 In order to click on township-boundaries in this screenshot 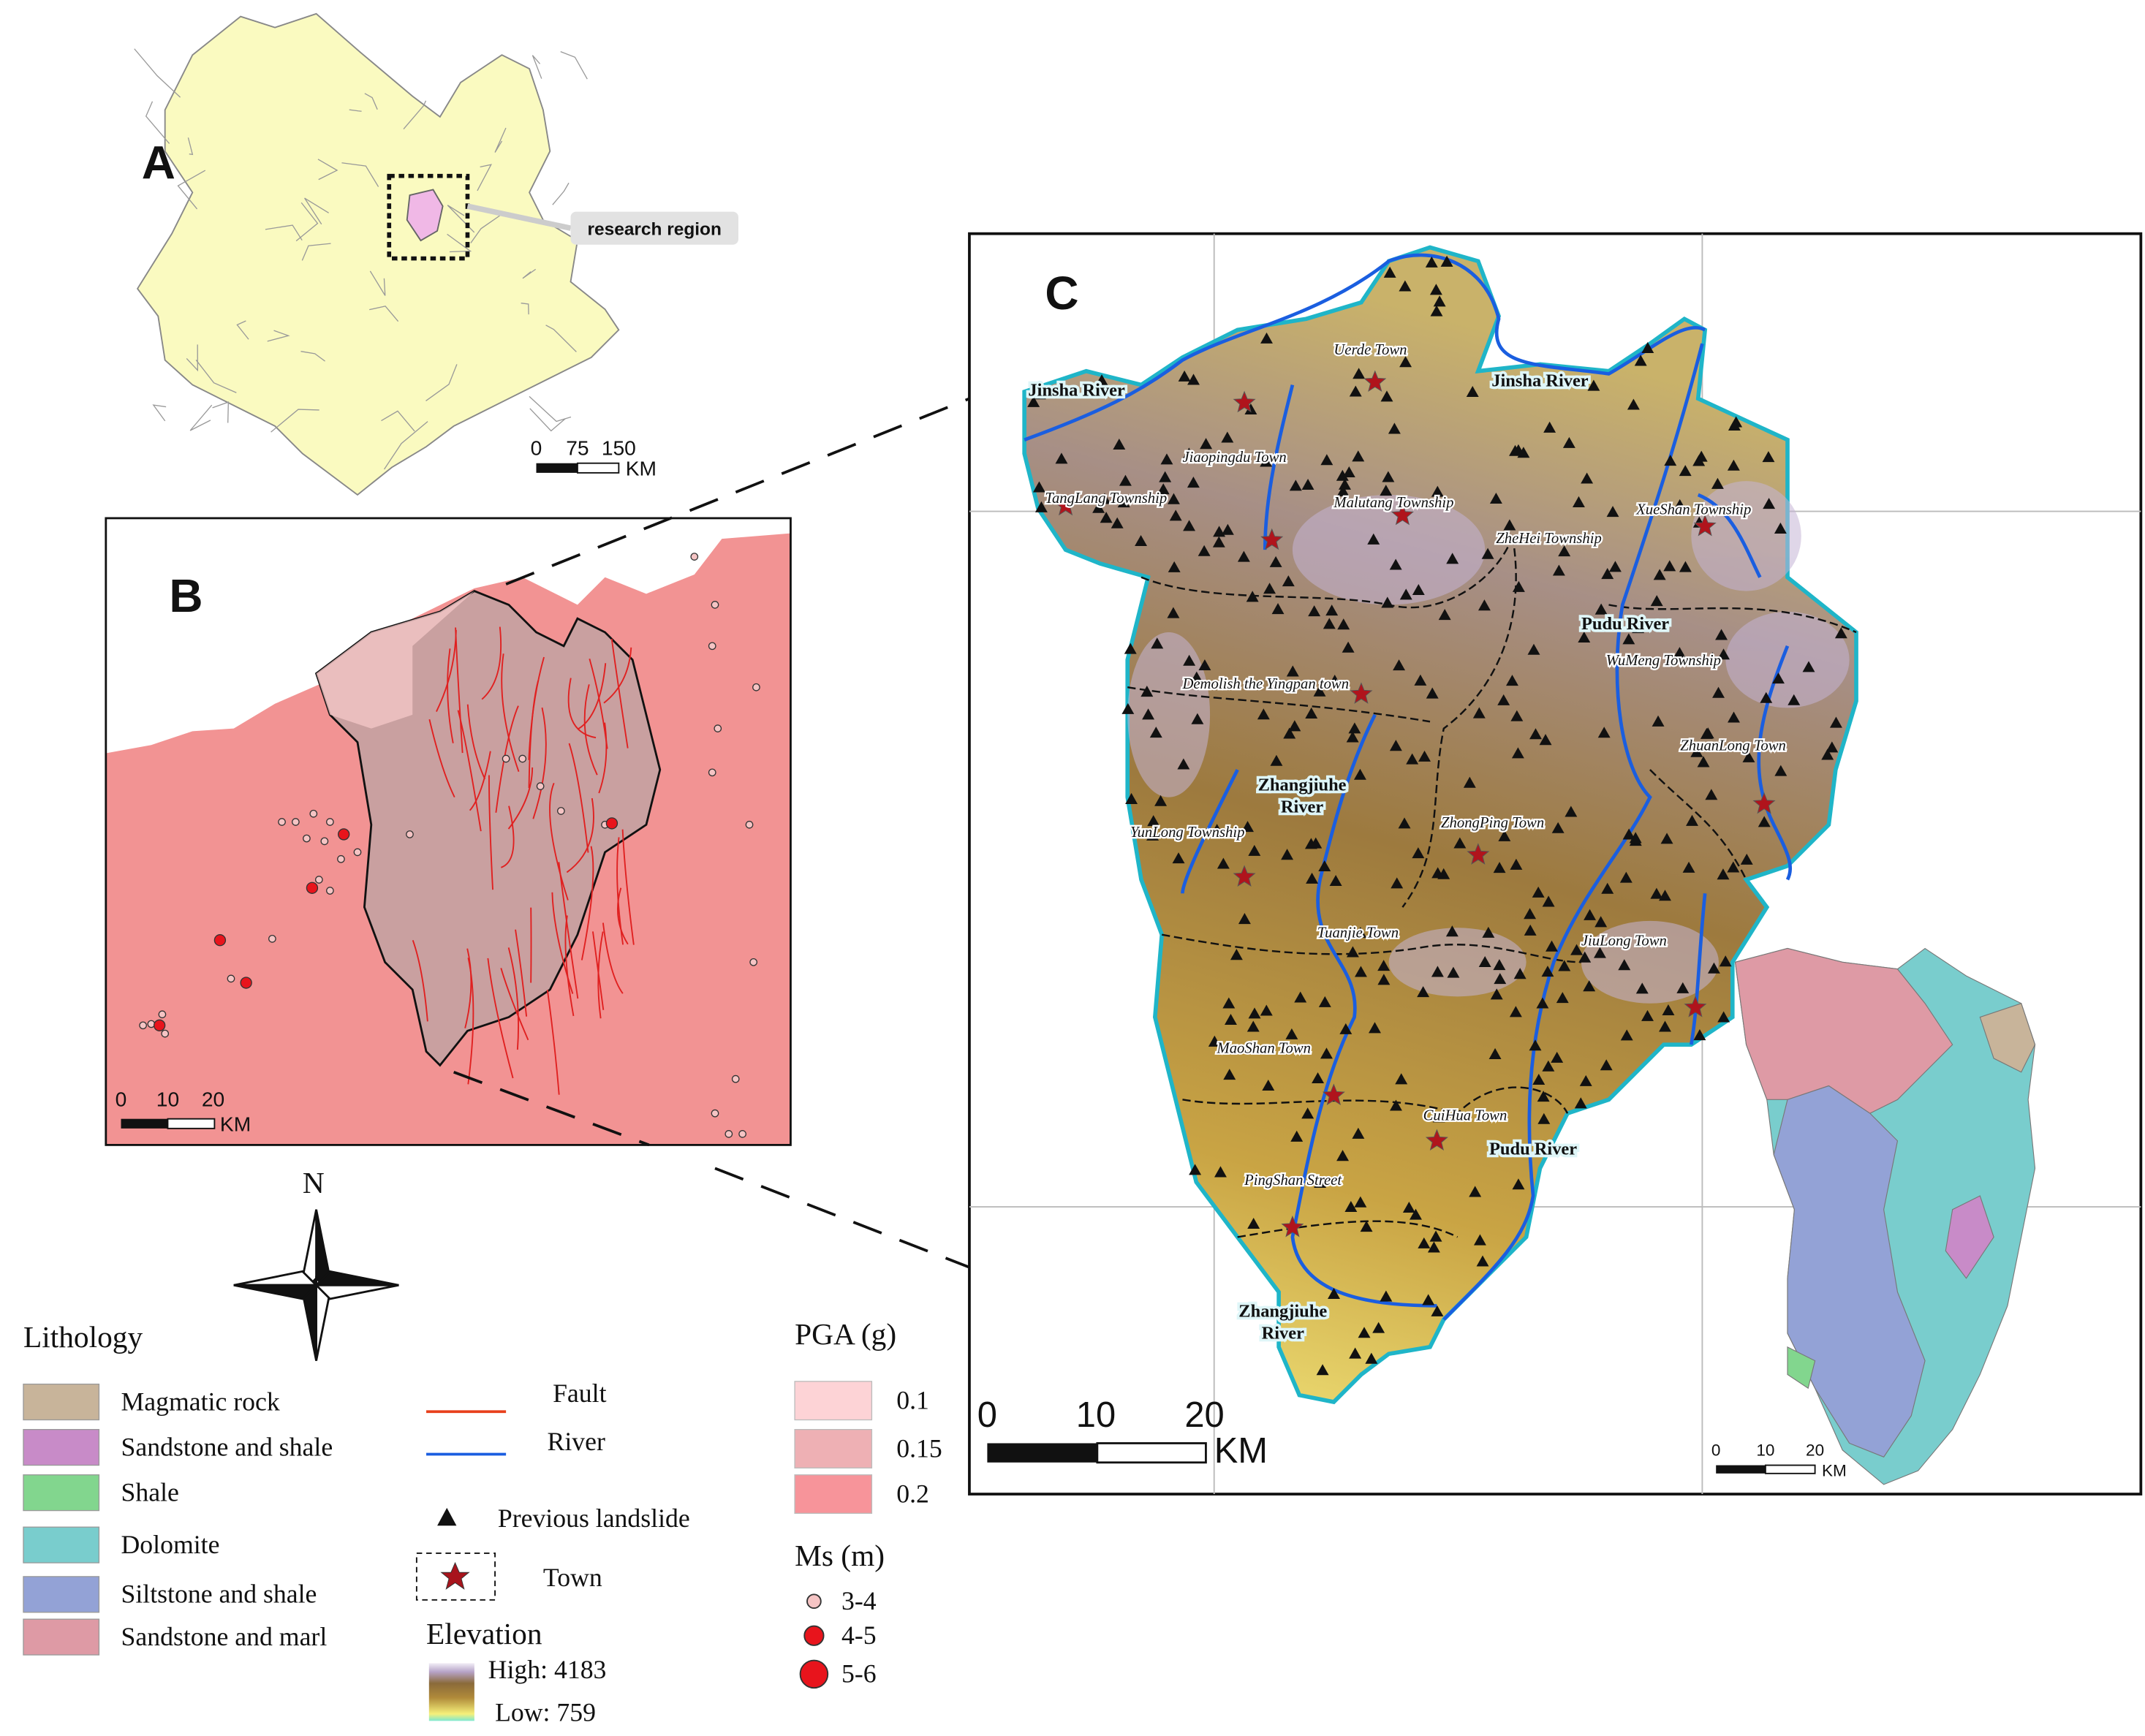, I will do `click(1492, 886)`.